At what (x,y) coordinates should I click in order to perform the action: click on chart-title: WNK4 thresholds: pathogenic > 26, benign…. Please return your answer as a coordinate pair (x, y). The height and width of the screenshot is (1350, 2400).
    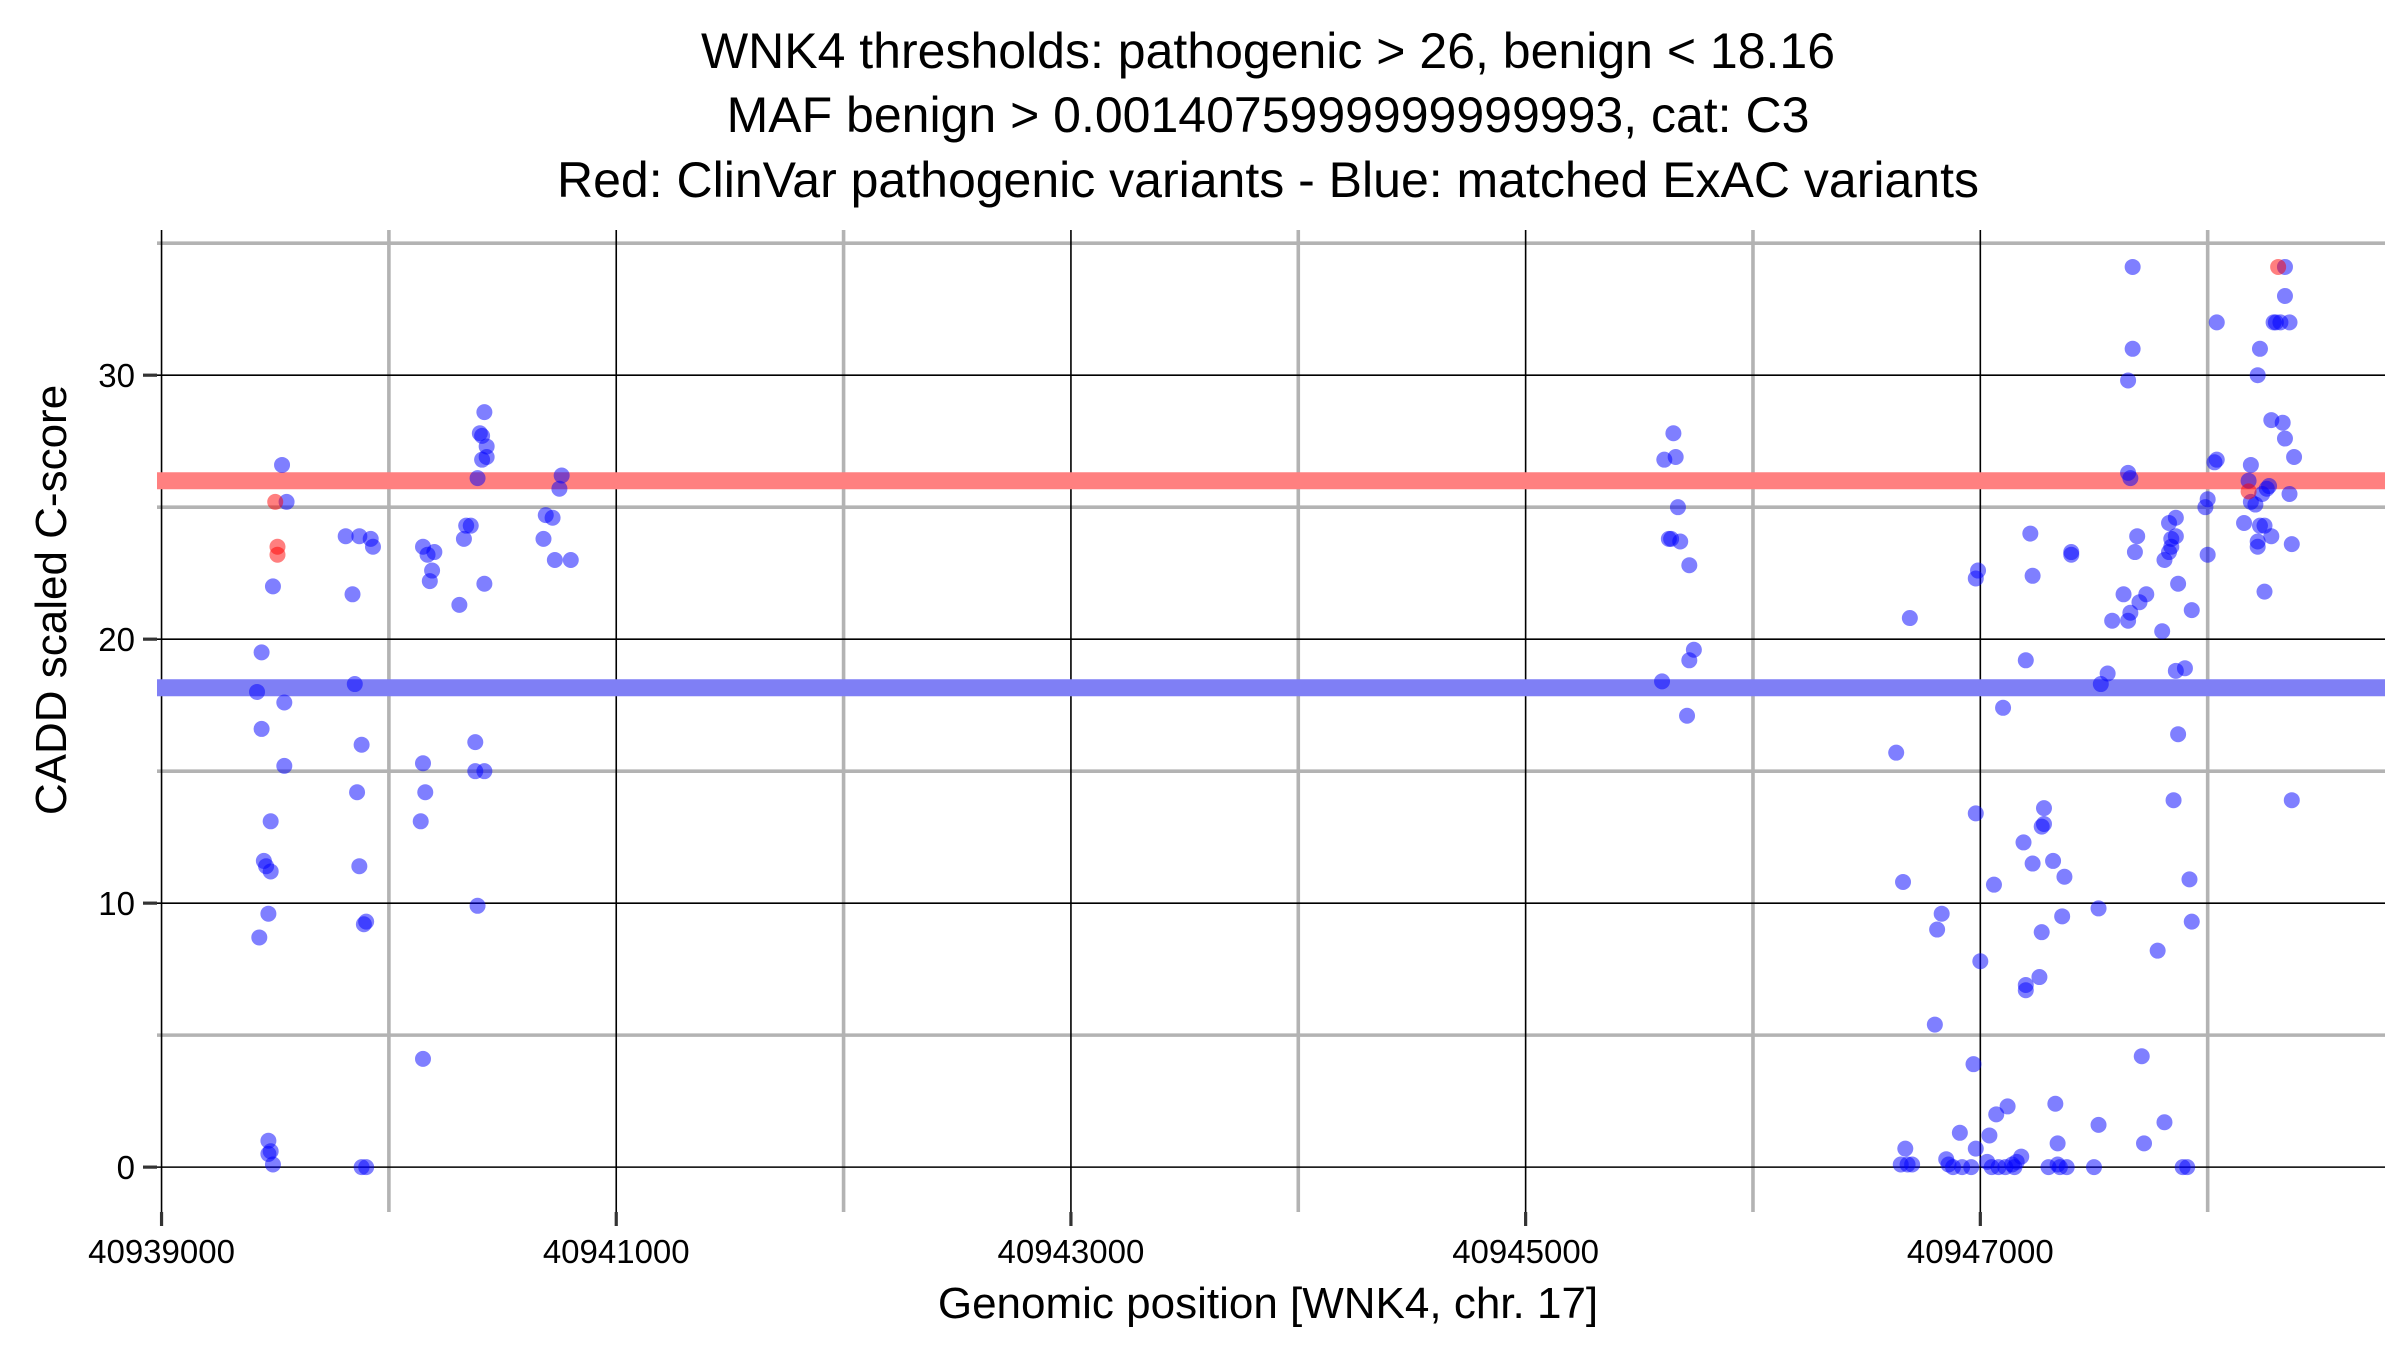
    Looking at the image, I should click on (1268, 115).